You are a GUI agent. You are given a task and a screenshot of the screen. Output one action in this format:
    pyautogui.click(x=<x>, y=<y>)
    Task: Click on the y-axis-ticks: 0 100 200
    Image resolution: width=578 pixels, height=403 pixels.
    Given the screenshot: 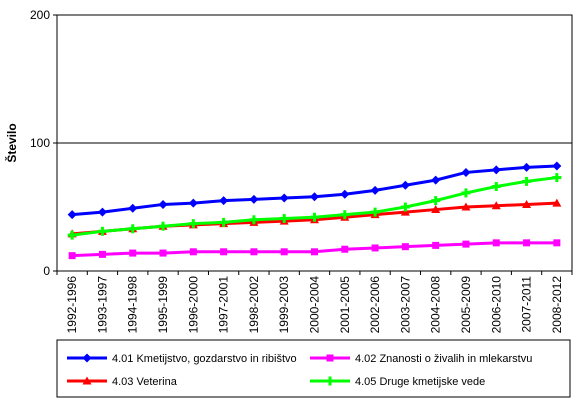 What is the action you would take?
    pyautogui.click(x=43, y=143)
    